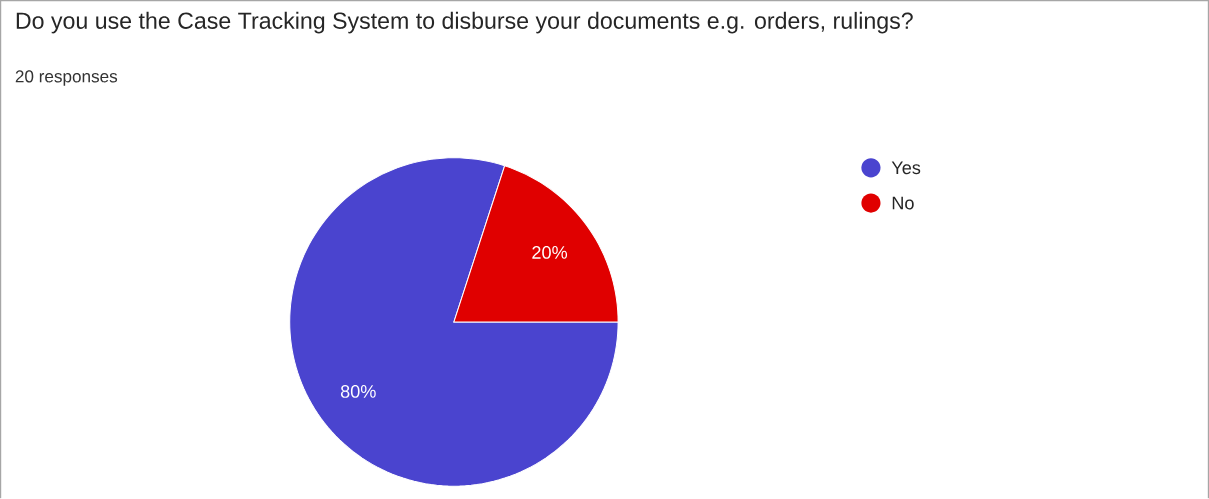 This screenshot has width=1209, height=499. What do you see at coordinates (550, 252) in the screenshot?
I see `data-label: 20%` at bounding box center [550, 252].